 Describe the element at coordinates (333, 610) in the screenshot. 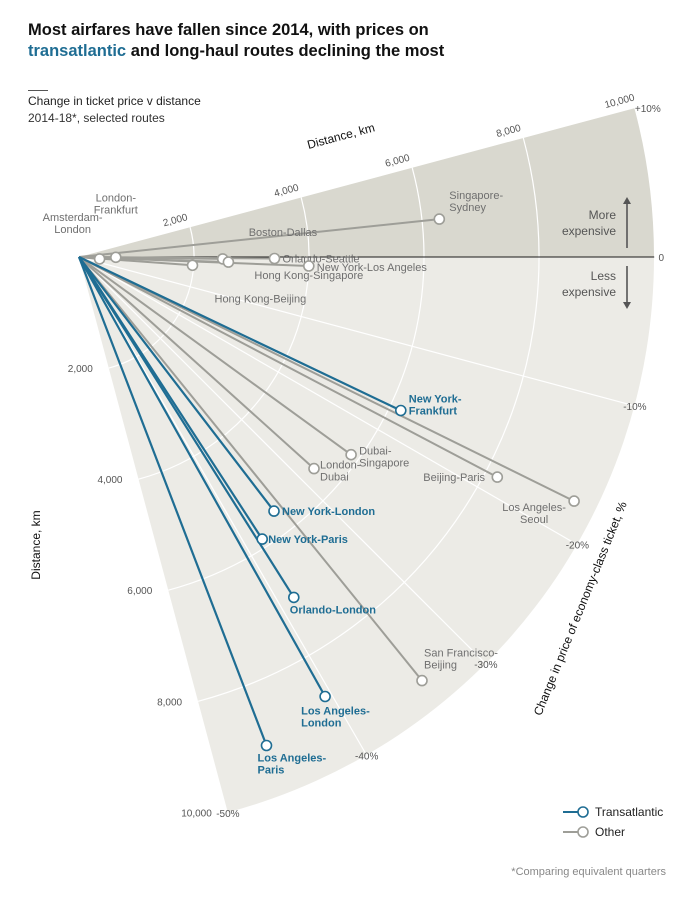

I see `route-label: Orlando-London` at that location.